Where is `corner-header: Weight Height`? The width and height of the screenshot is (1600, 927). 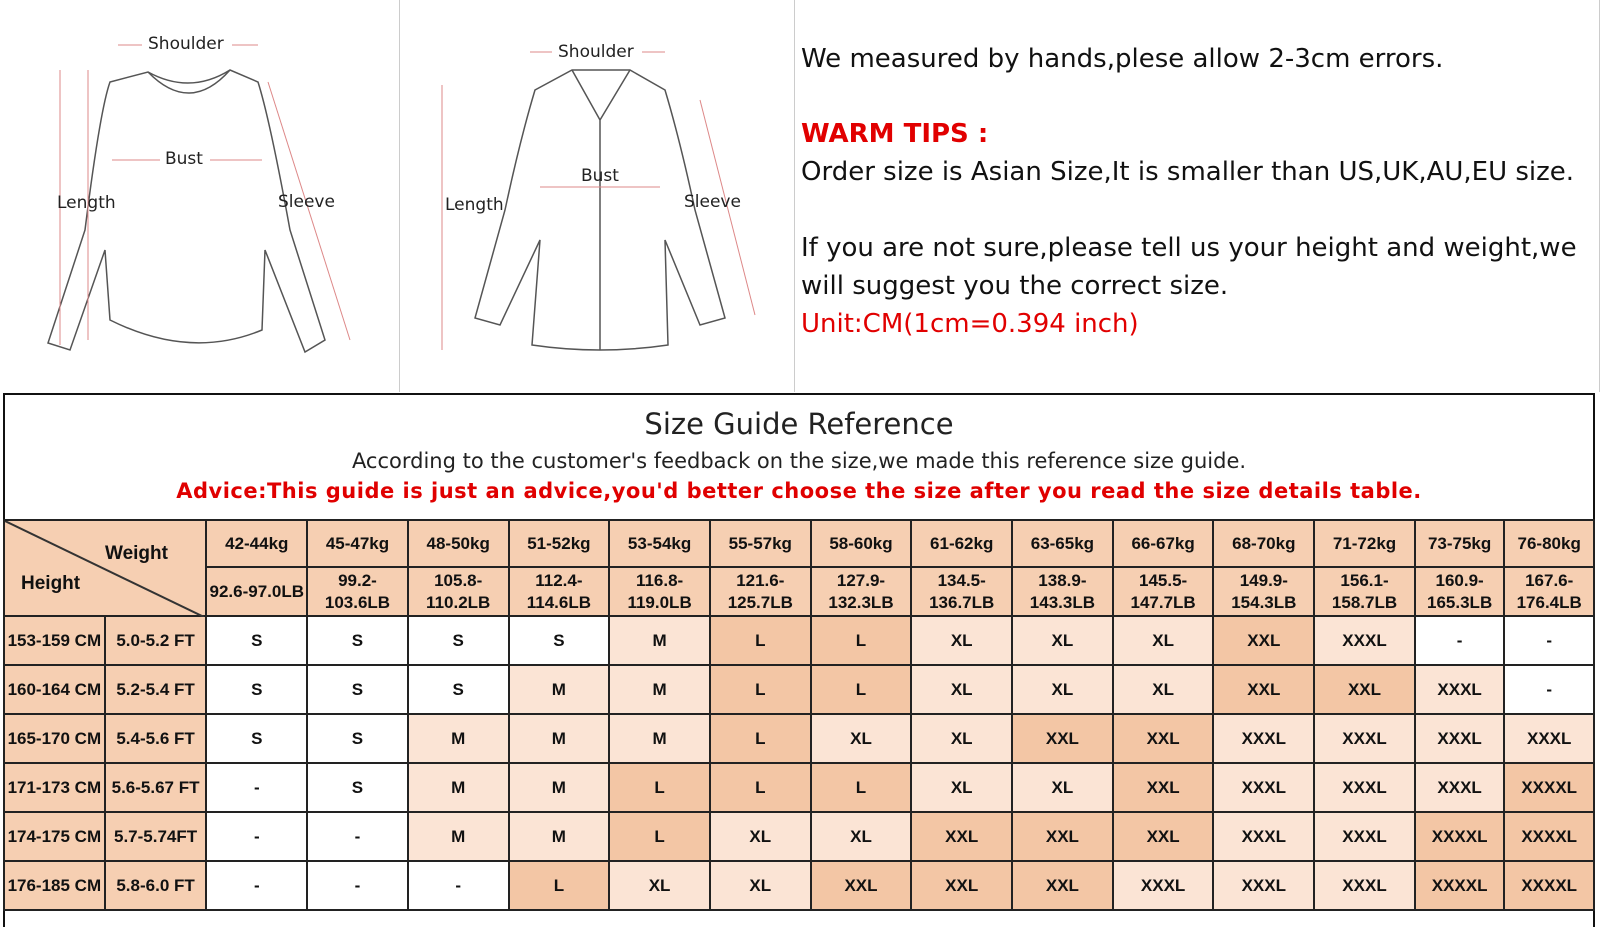
corner-header: Weight Height is located at coordinates (105, 568).